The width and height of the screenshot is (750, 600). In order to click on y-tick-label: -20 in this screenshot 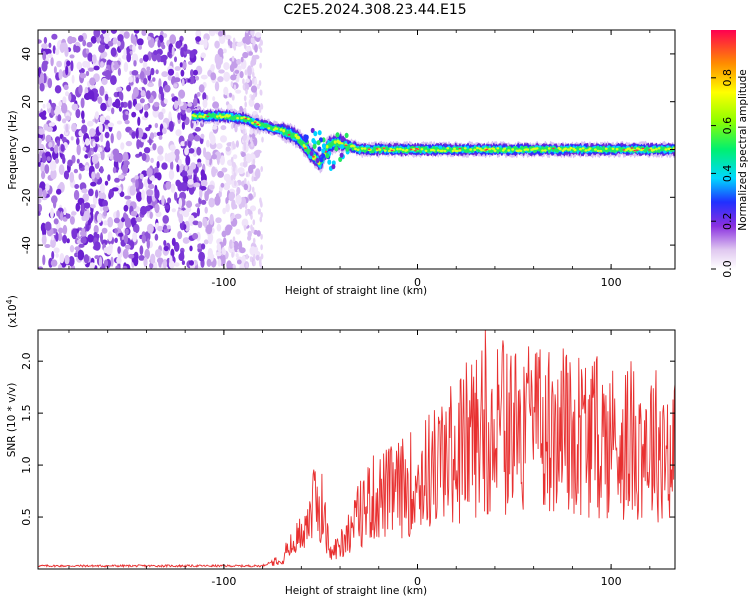, I will do `click(26, 197)`.